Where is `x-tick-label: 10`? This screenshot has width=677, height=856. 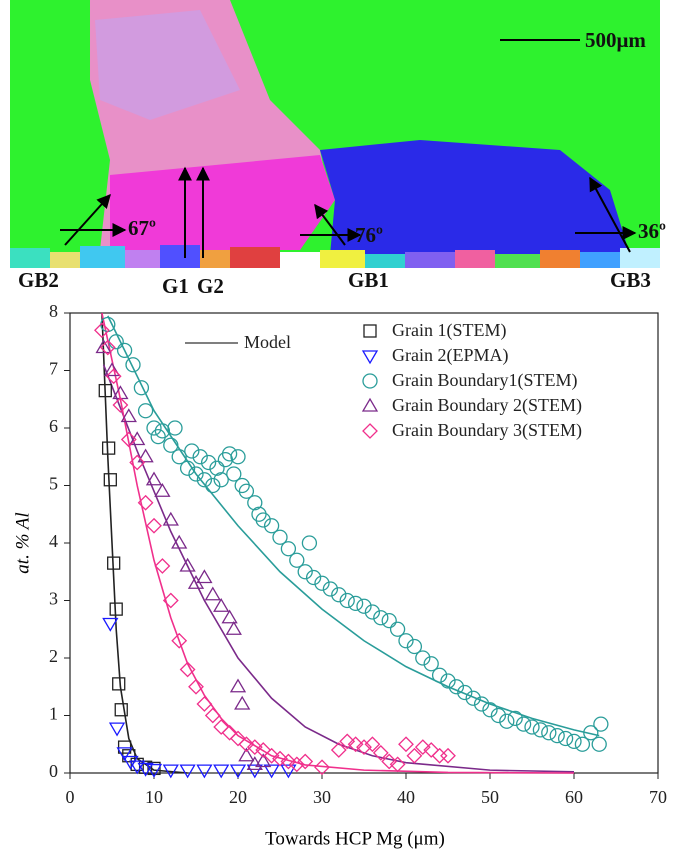 x-tick-label: 10 is located at coordinates (154, 797).